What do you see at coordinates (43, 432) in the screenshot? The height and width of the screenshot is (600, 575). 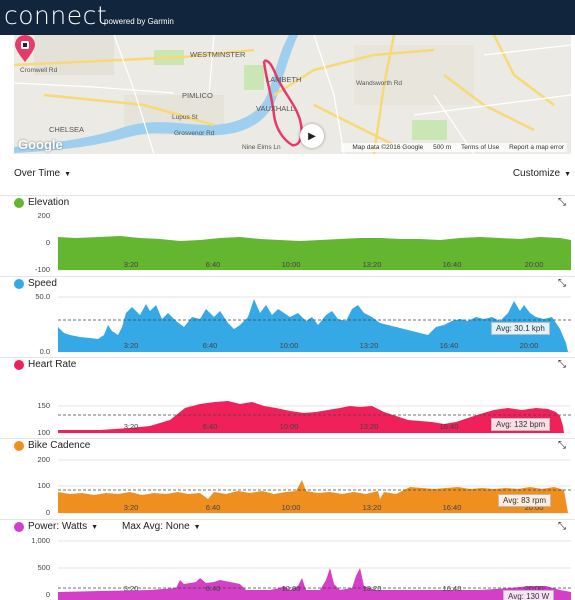 I see `heart-rate-tick-label: 100` at bounding box center [43, 432].